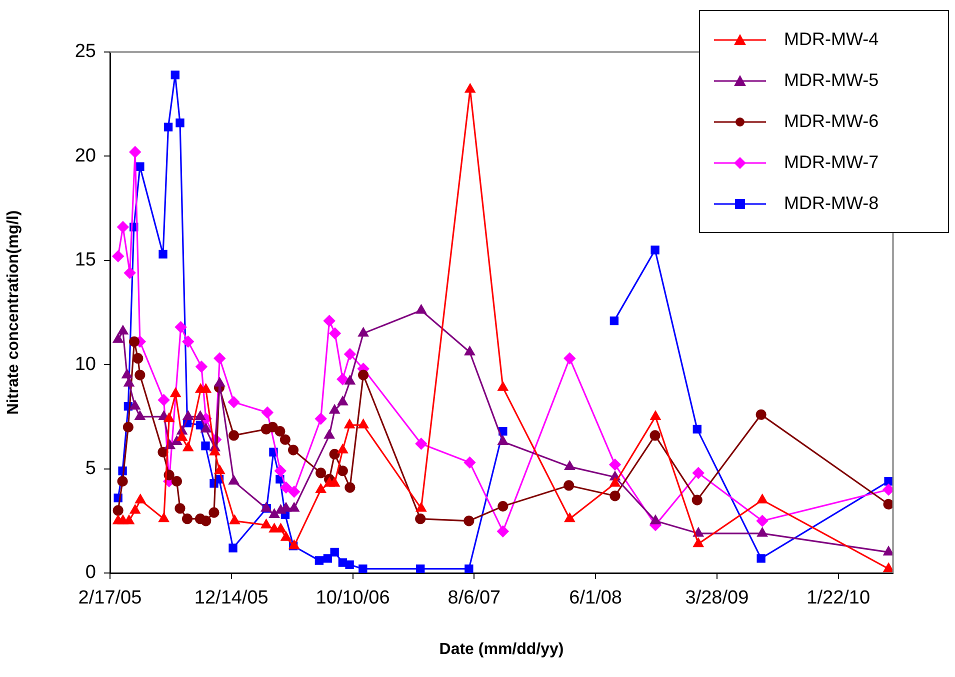 The image size is (955, 677). I want to click on legend-label: MDR-MW-6, so click(831, 121).